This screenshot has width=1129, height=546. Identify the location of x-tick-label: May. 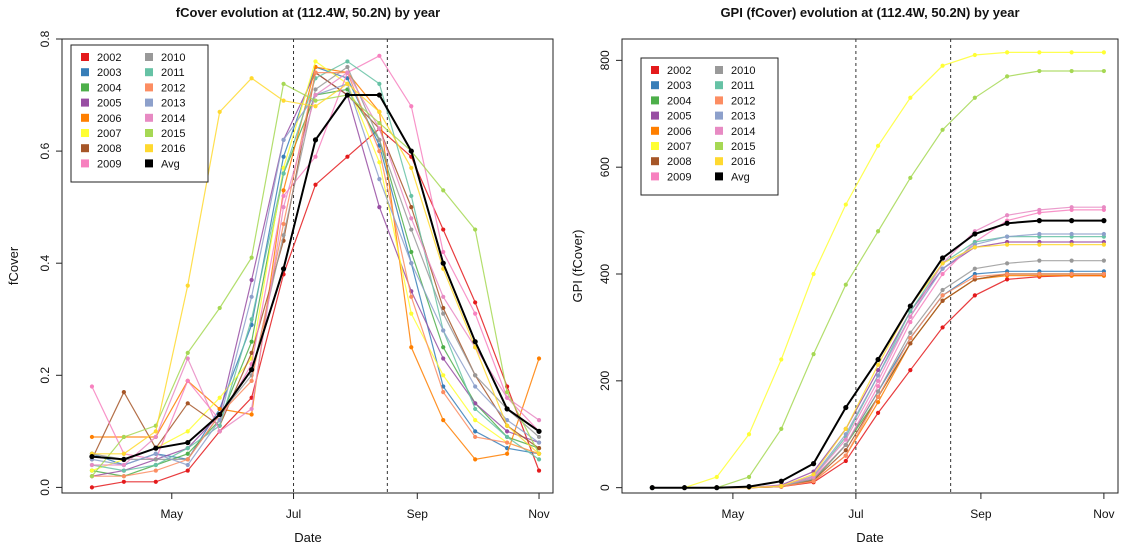
(171, 514).